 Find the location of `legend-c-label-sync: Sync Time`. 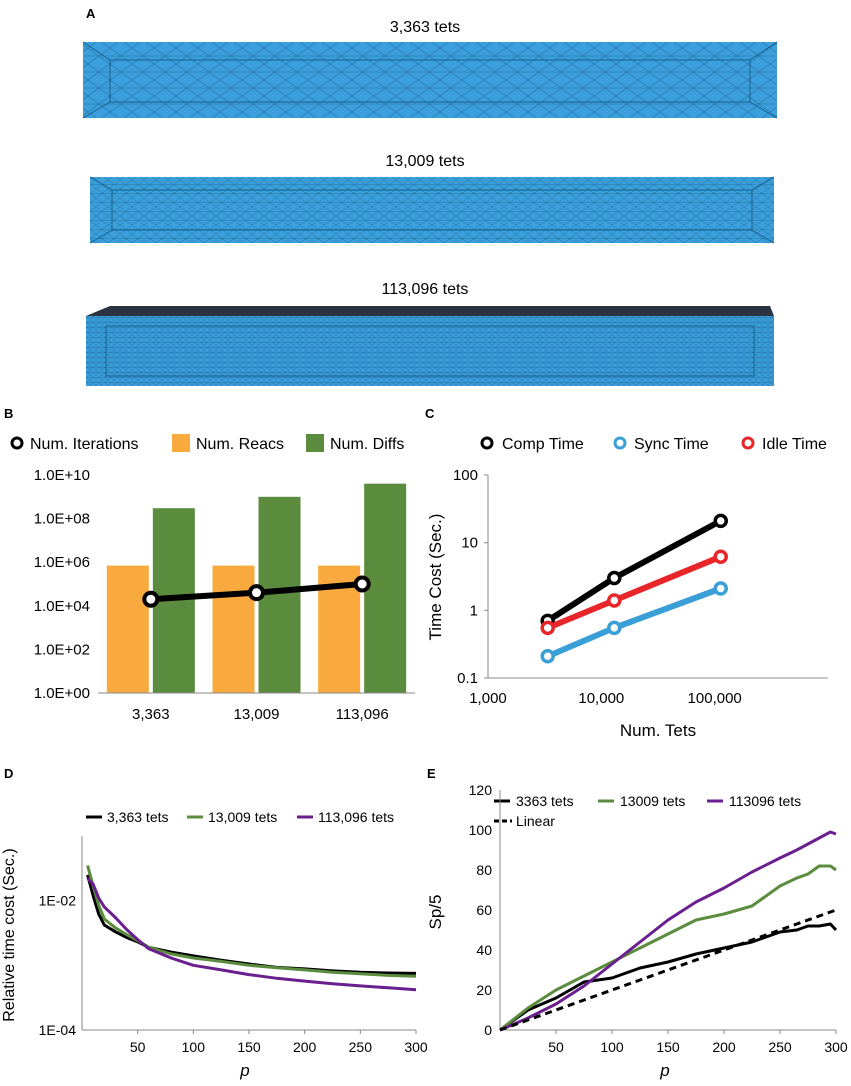

legend-c-label-sync: Sync Time is located at coordinates (671, 444).